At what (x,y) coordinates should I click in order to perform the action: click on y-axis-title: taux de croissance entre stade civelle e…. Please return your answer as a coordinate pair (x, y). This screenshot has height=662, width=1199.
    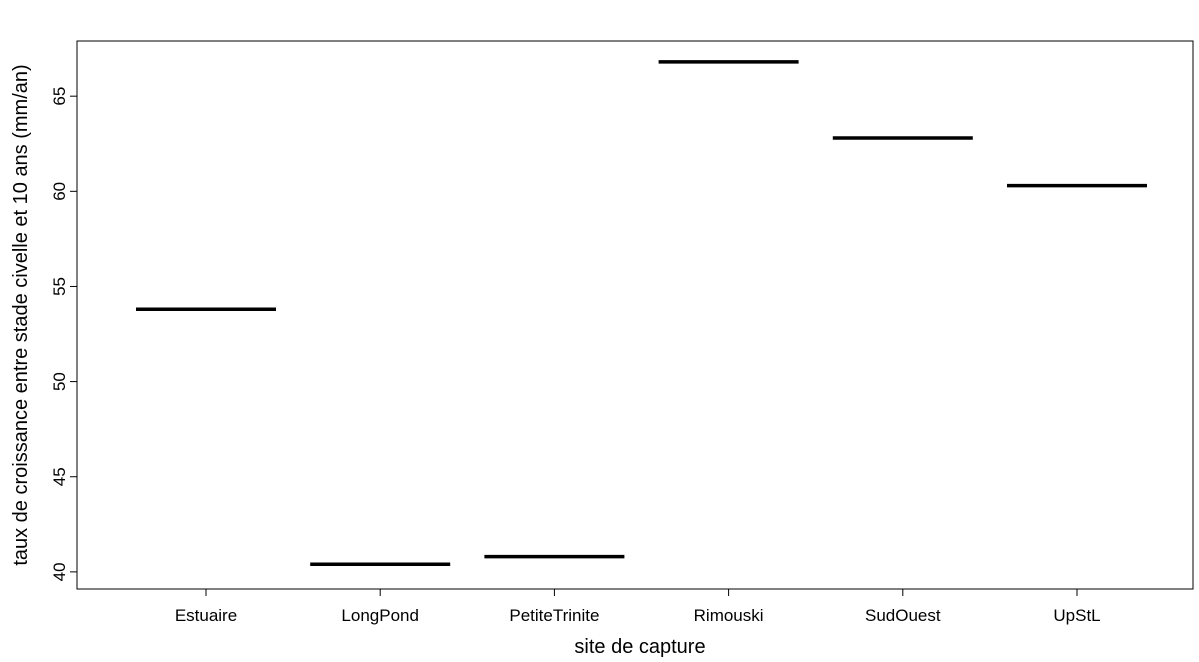
    Looking at the image, I should click on (21, 314).